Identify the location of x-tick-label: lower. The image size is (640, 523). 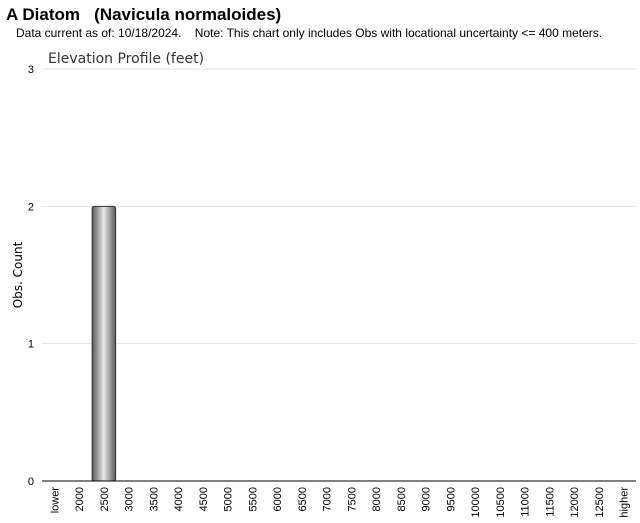
(55, 500).